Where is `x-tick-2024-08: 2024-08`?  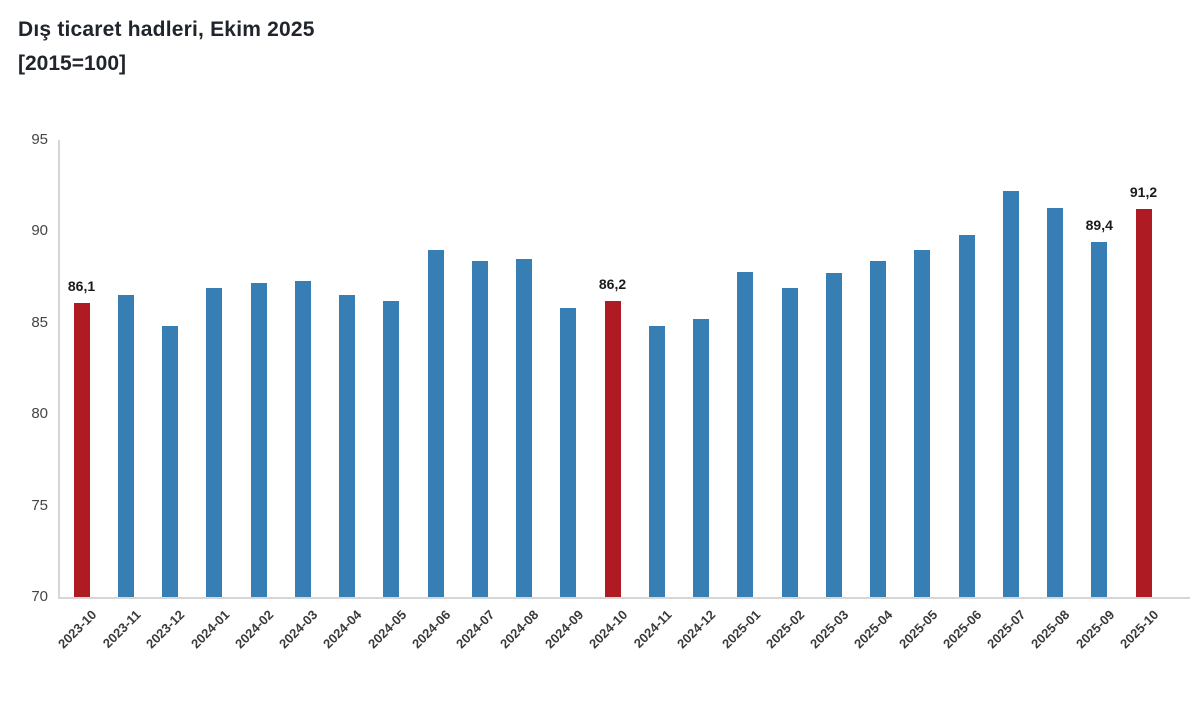 x-tick-2024-08: 2024-08 is located at coordinates (519, 629).